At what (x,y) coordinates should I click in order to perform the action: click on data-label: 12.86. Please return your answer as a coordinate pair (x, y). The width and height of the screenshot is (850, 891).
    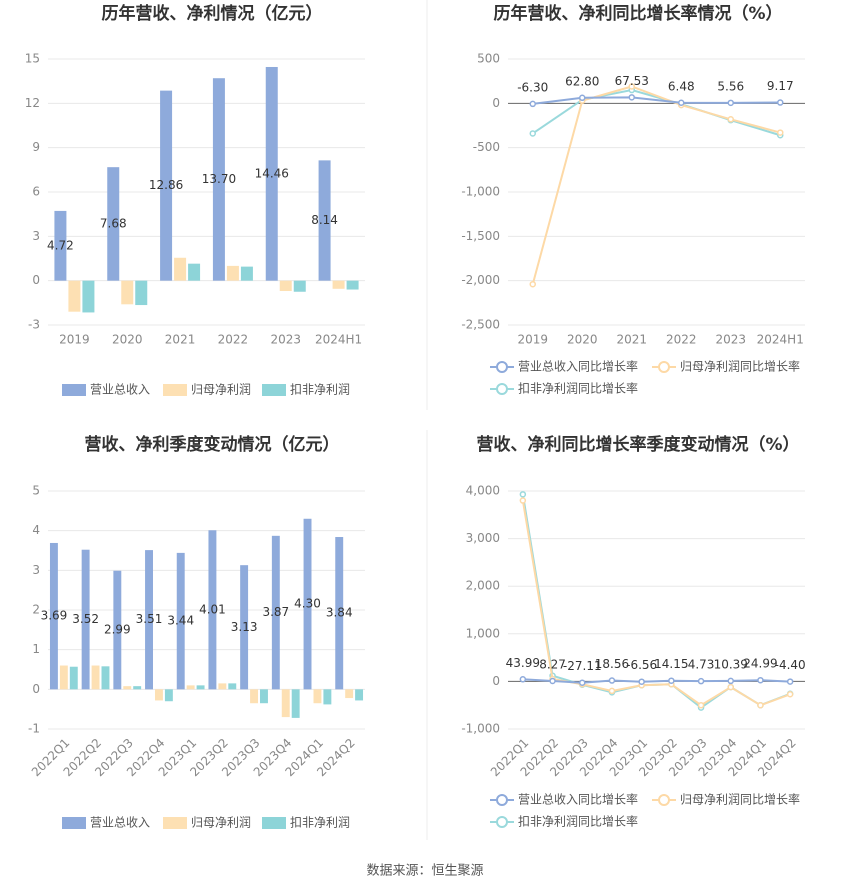
    Looking at the image, I should click on (166, 185).